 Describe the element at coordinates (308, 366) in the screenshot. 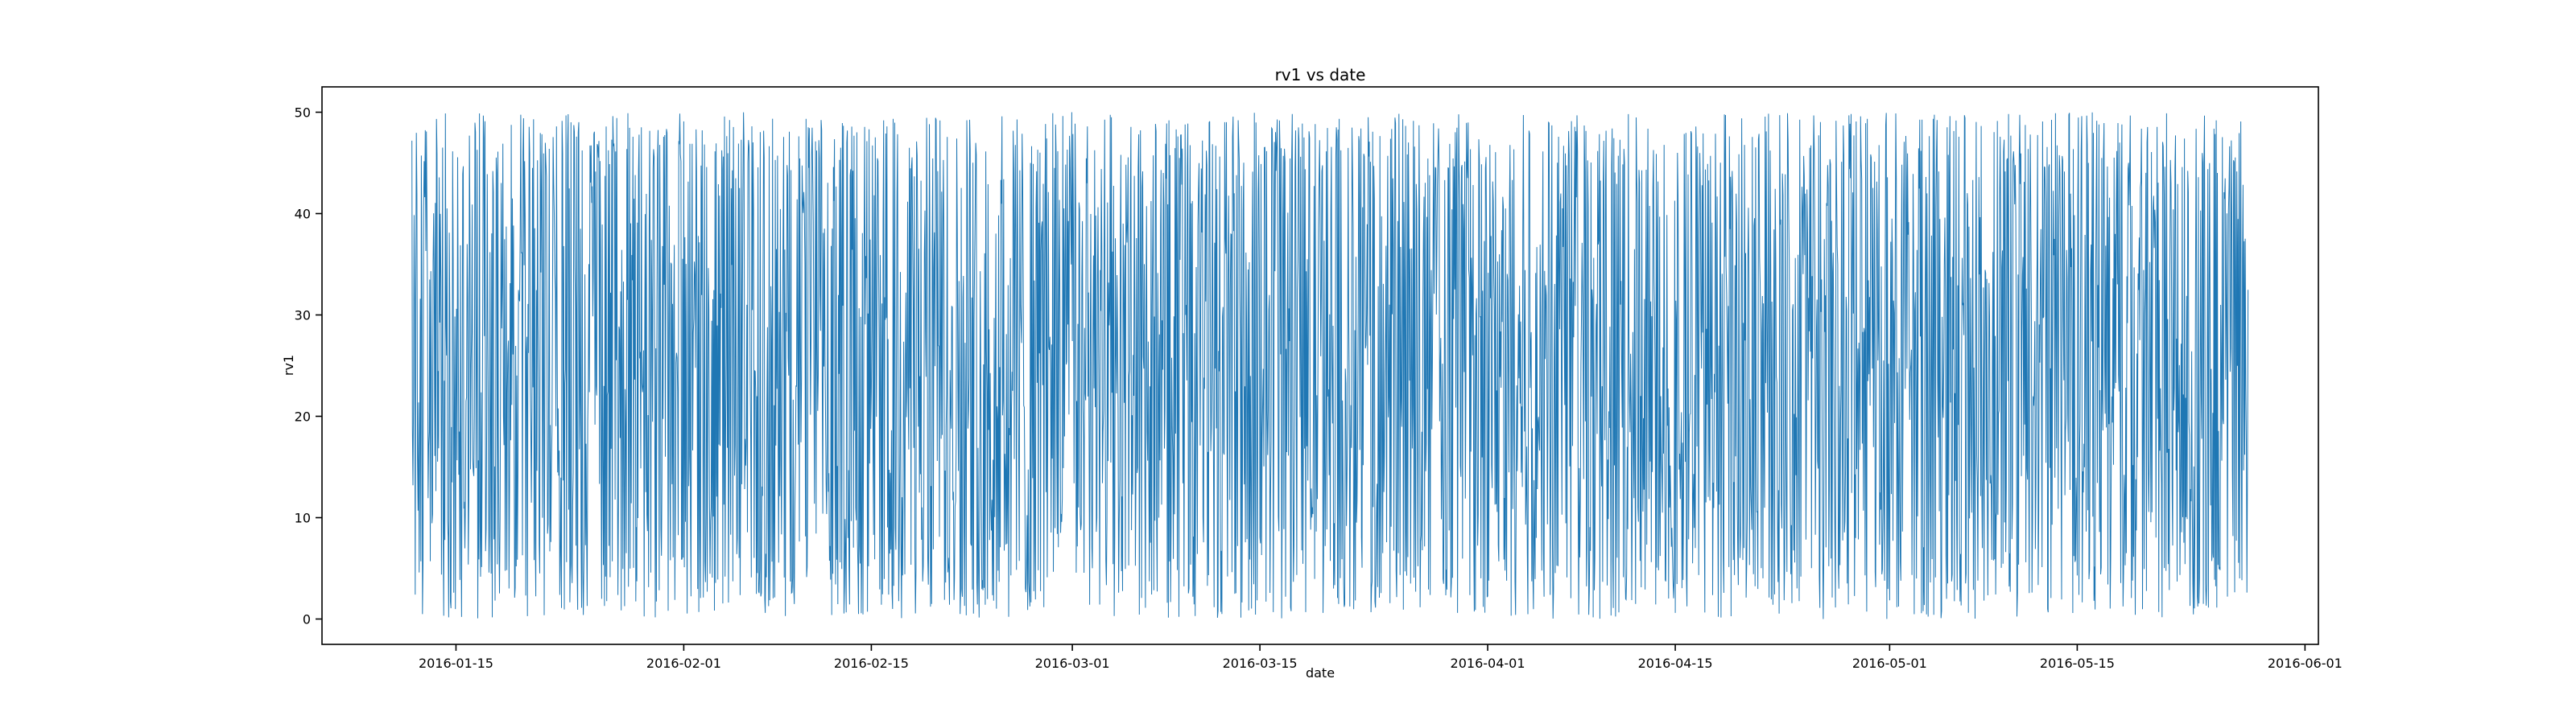

I see `y-axis: 0 10 20 30 40 50` at that location.